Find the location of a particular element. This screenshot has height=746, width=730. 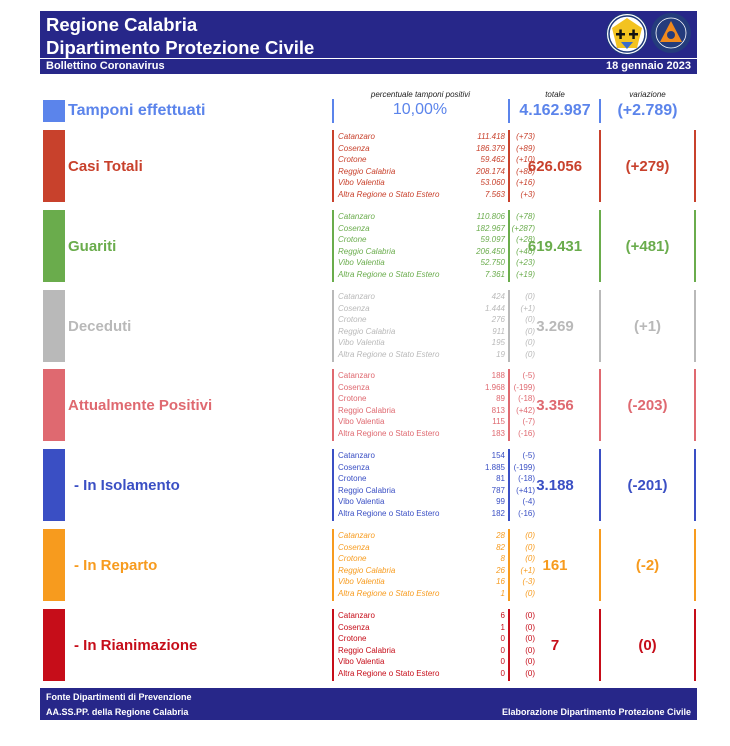

province-value: 1.444 is located at coordinates (494, 308).